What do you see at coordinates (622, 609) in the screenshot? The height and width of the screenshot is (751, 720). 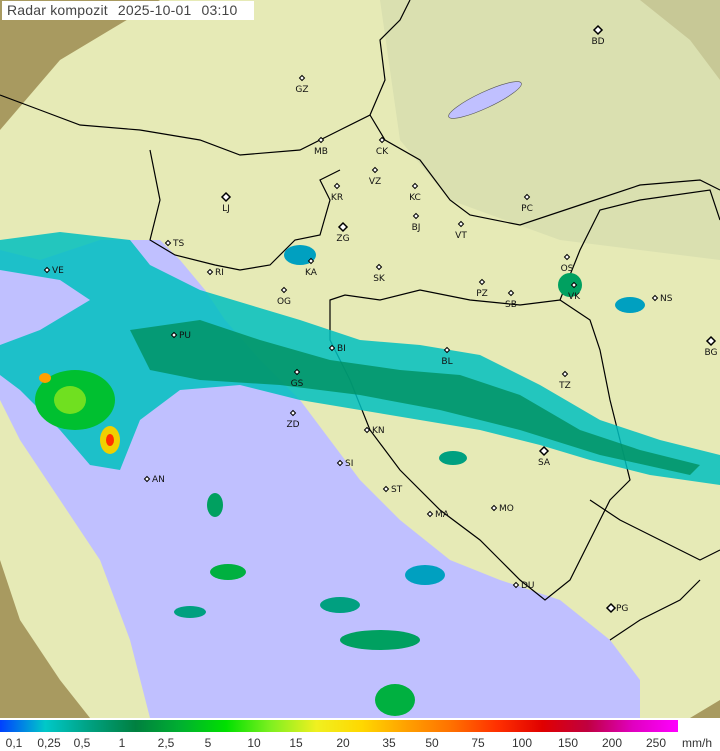 I see `city-label: PG` at bounding box center [622, 609].